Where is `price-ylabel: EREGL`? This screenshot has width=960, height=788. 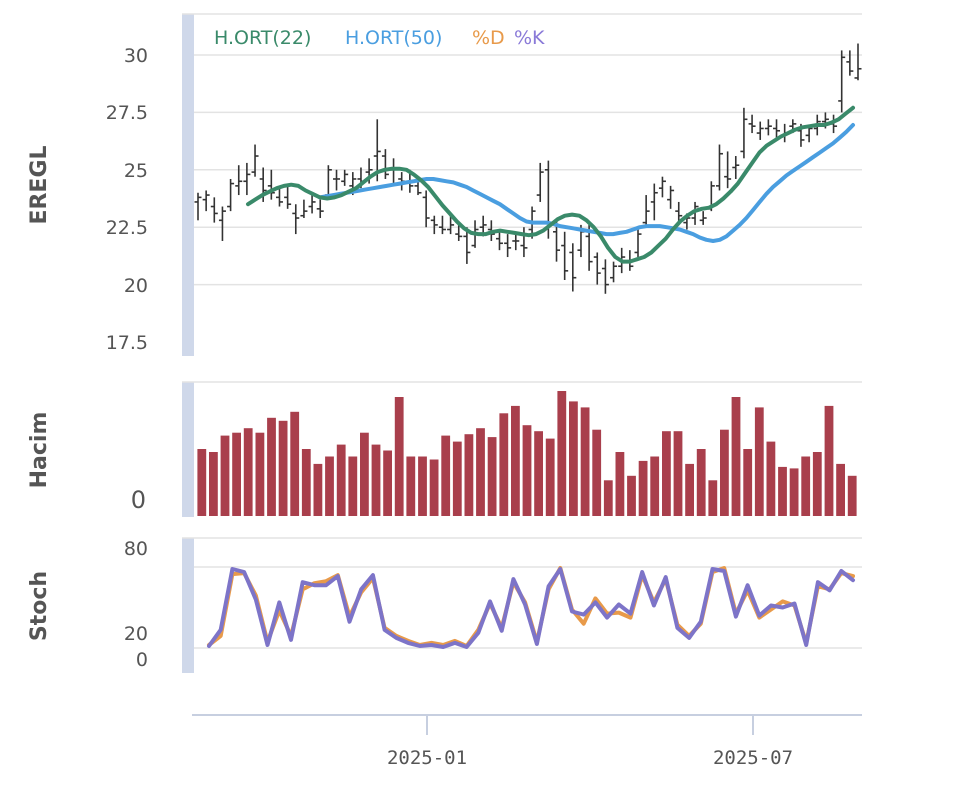
price-ylabel: EREGL is located at coordinates (39, 184).